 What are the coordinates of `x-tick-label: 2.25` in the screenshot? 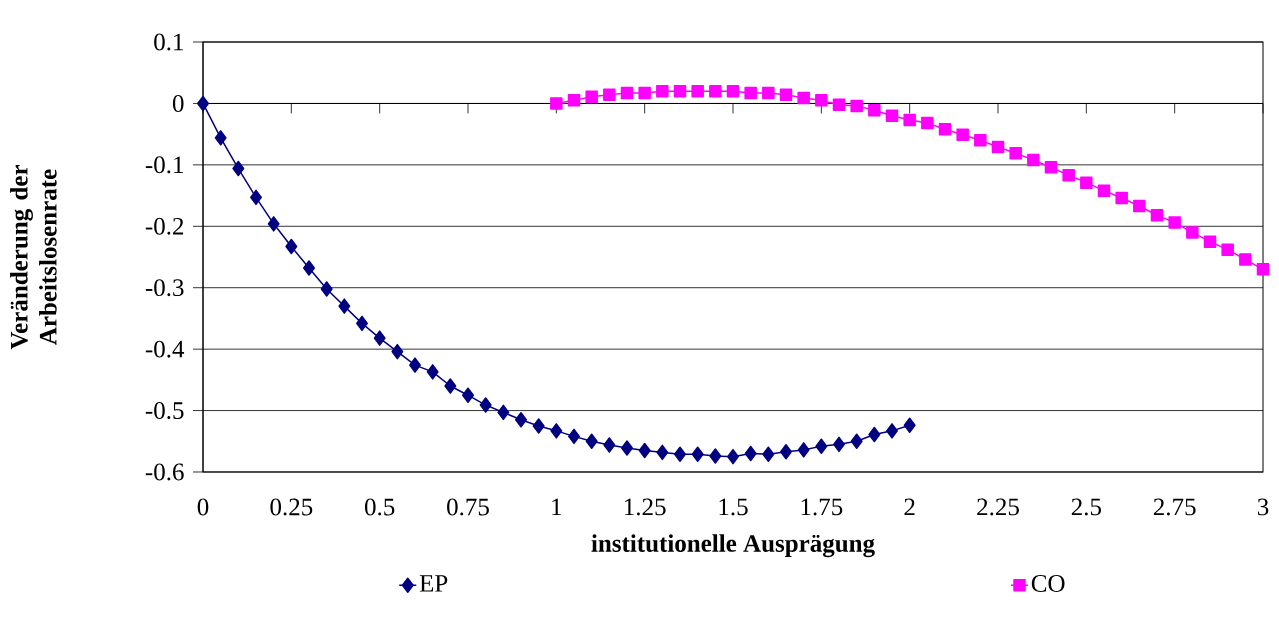 It's located at (998, 507).